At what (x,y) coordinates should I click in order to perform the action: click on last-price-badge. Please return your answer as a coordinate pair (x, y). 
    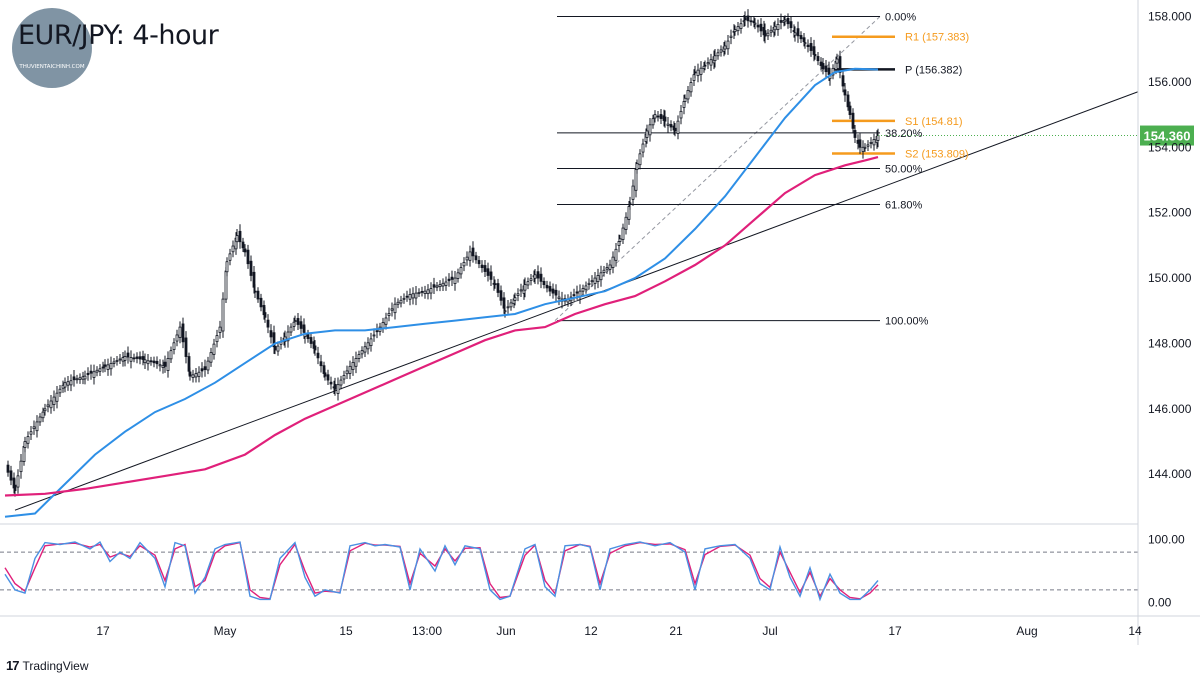
    Looking at the image, I should click on (1167, 135).